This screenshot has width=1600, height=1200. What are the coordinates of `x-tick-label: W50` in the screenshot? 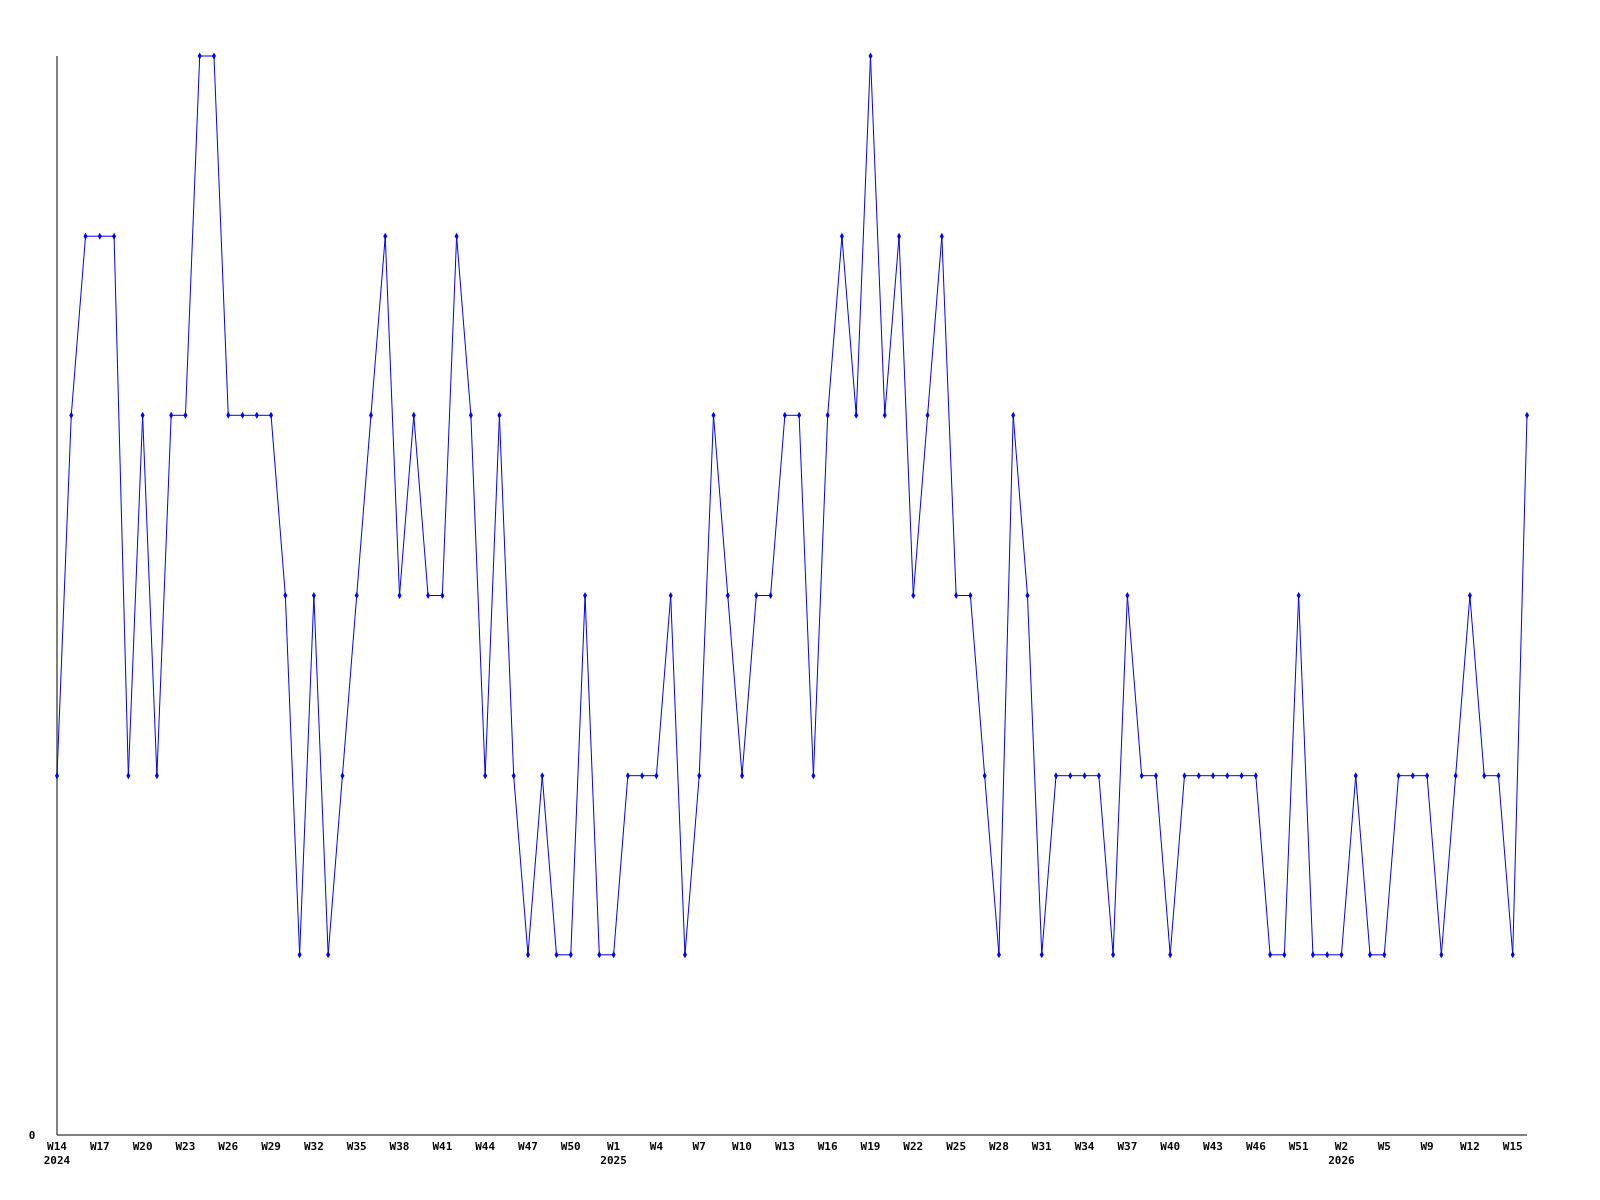 It's located at (570, 1146).